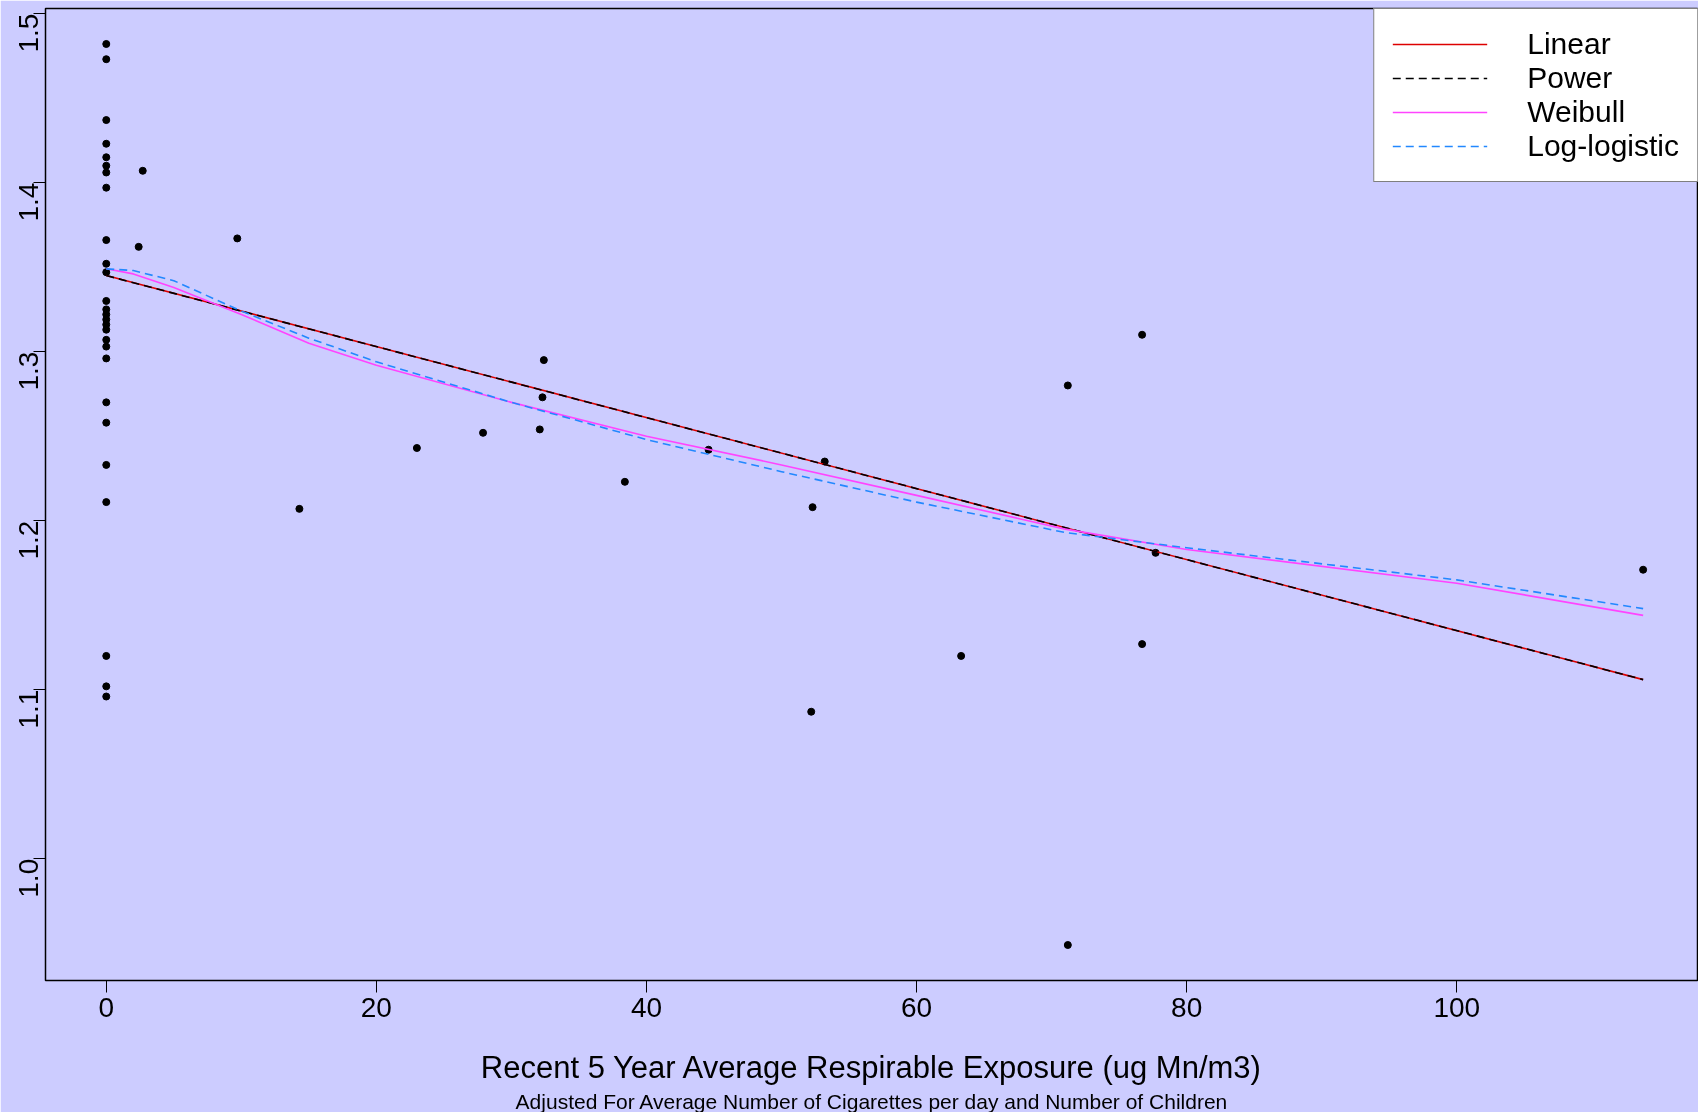  Describe the element at coordinates (1576, 112) in the screenshot. I see `legend-label: Weibull` at that location.